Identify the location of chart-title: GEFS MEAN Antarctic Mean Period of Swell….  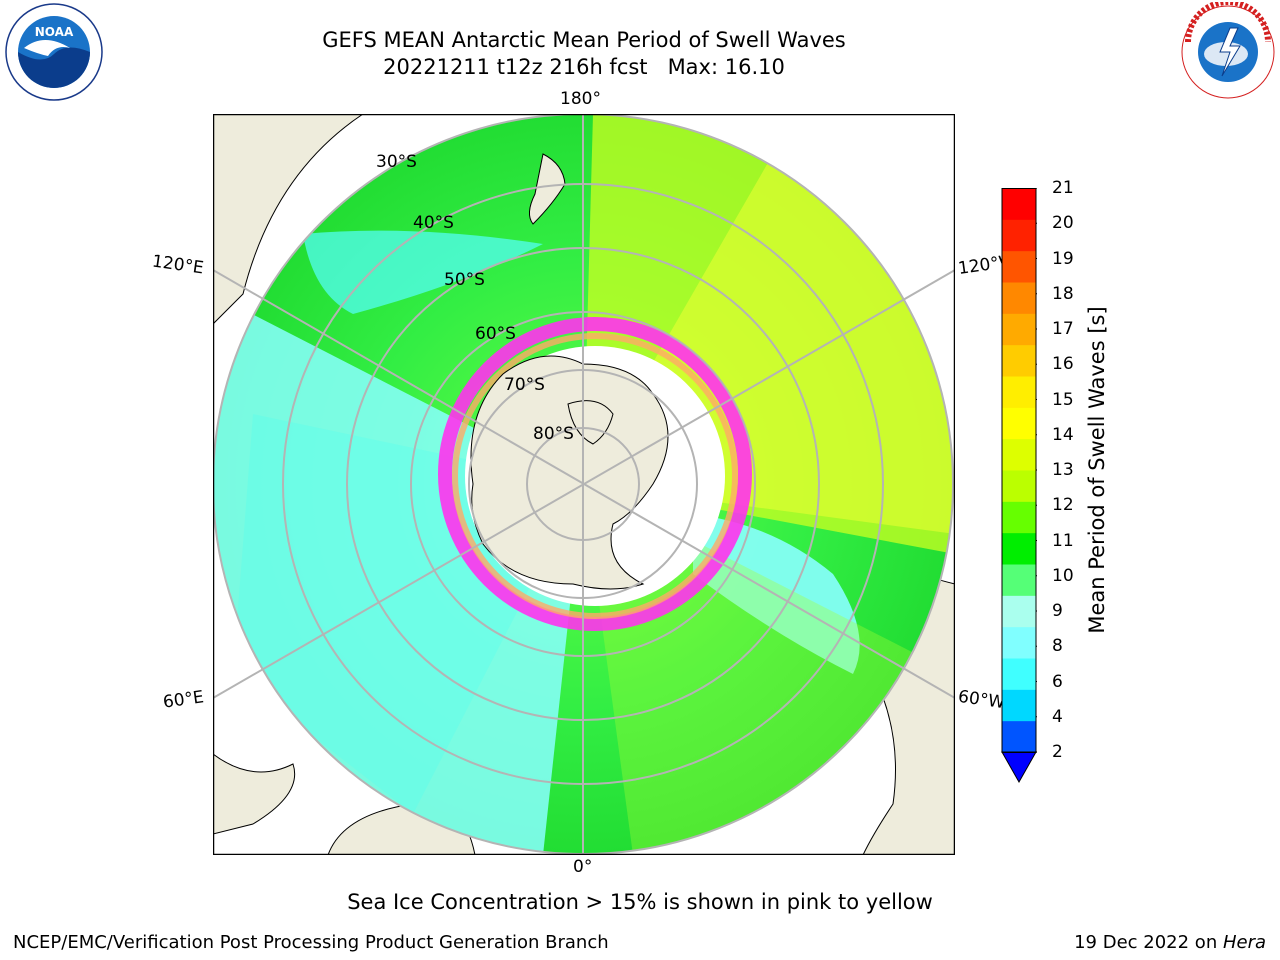
(584, 40).